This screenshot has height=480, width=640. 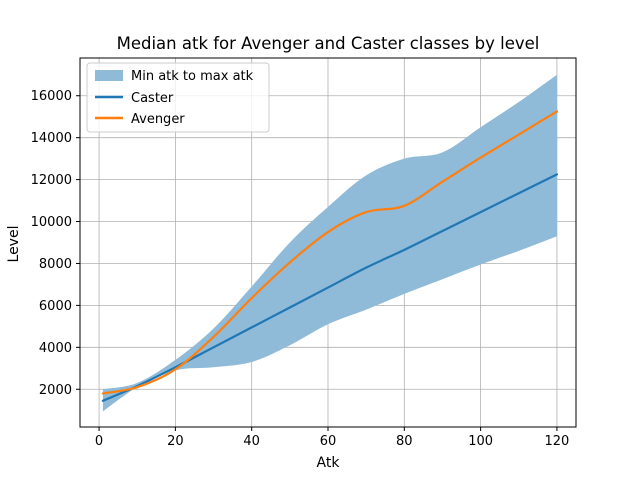 I want to click on y-tick-label: 8000, so click(x=55, y=264).